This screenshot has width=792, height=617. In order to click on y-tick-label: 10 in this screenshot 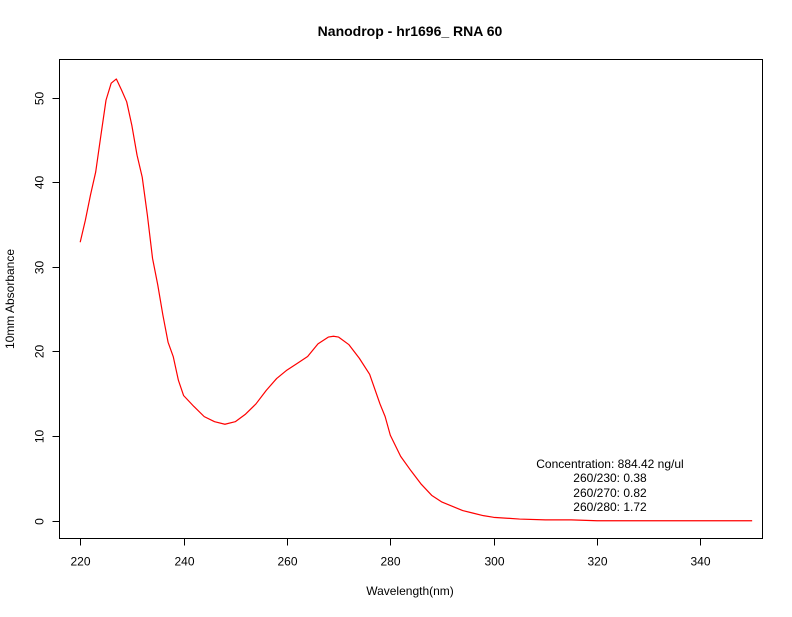, I will do `click(40, 437)`.